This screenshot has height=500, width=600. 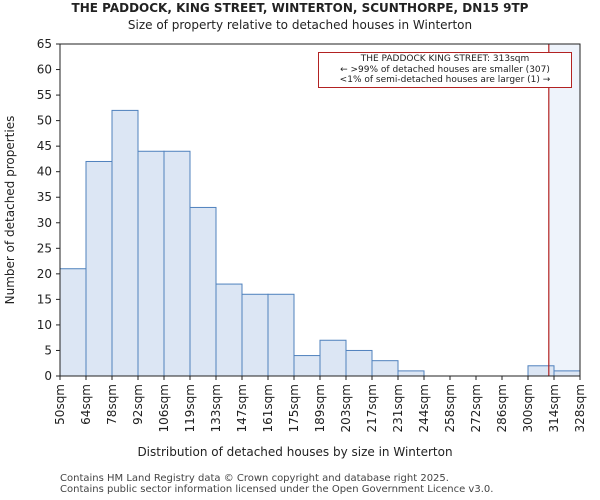 What do you see at coordinates (450, 408) in the screenshot?
I see `x-tick-label: 258sqm` at bounding box center [450, 408].